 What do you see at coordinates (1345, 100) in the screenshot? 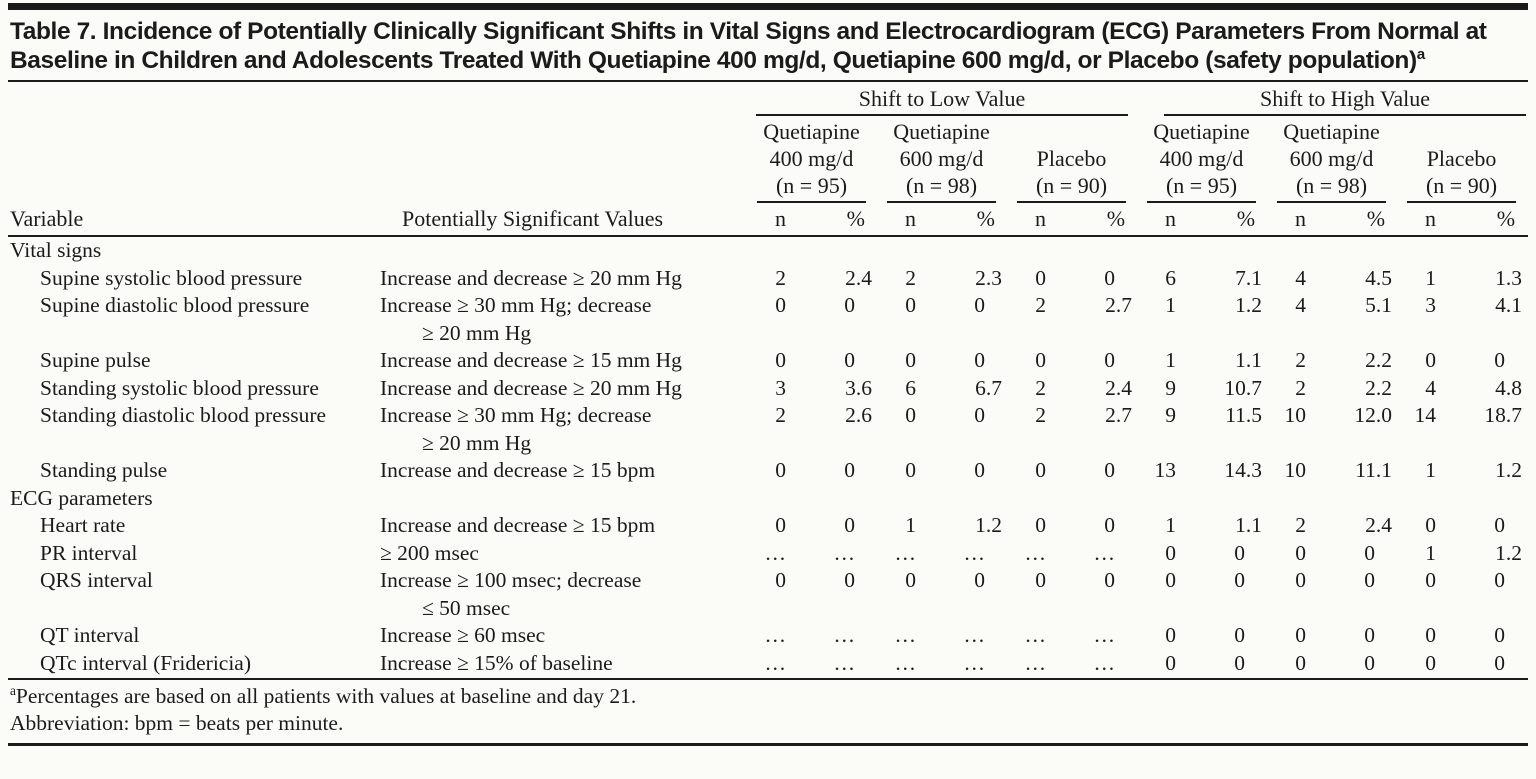
I see `spanner-high-label: Shift to High Value` at bounding box center [1345, 100].